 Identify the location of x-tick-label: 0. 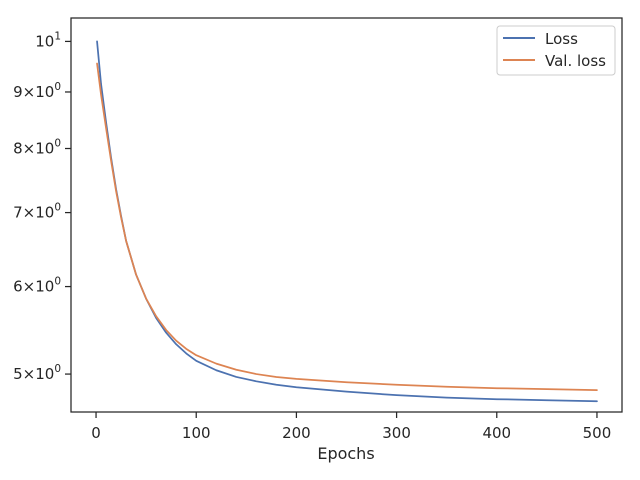
(96, 433).